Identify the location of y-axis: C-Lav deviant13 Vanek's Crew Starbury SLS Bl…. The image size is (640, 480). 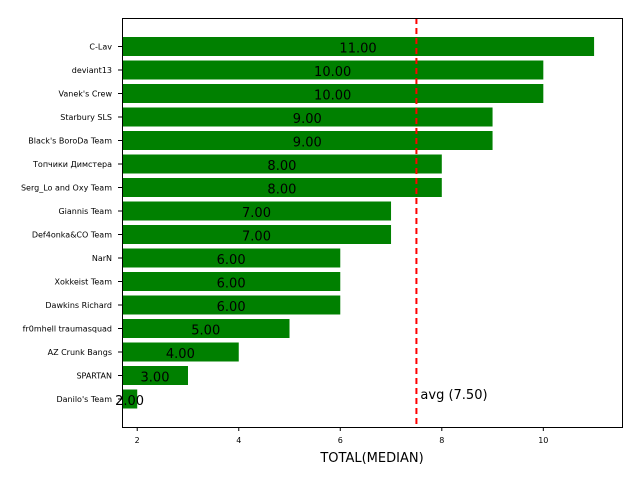
(71, 223).